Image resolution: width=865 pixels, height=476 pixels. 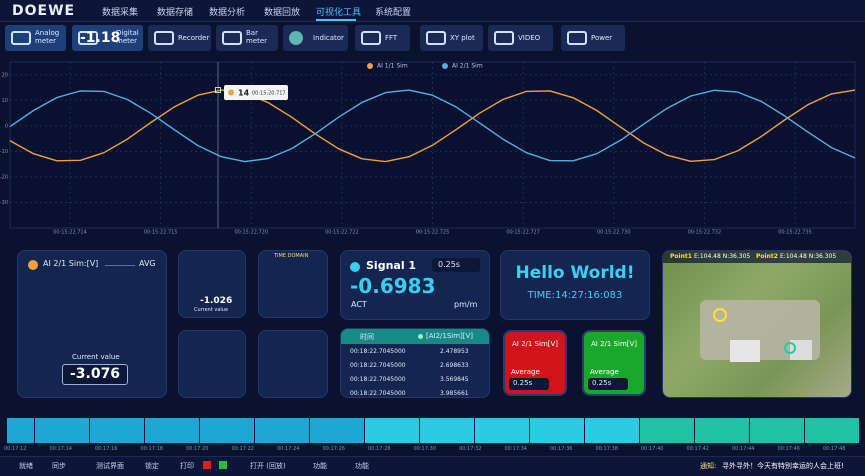 I want to click on table-header-cell: [AI2/1Sim][V], so click(x=450, y=336).